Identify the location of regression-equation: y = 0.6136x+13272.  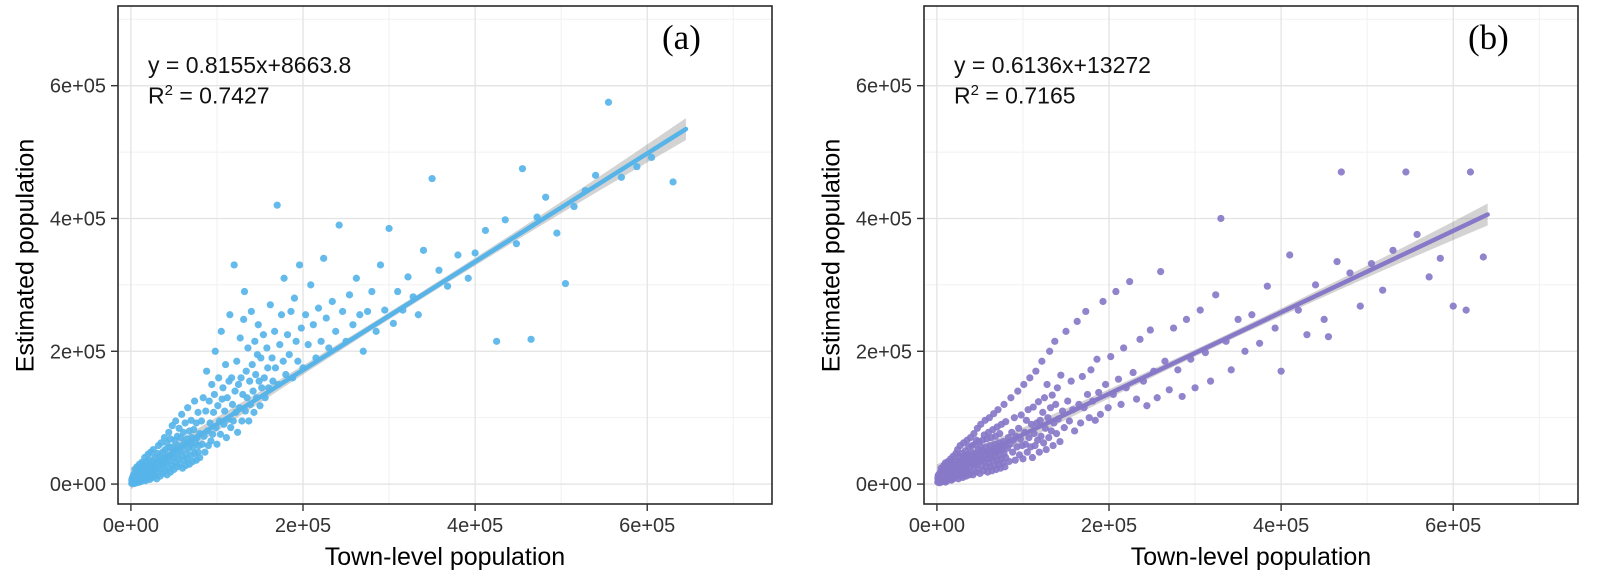
(1052, 65).